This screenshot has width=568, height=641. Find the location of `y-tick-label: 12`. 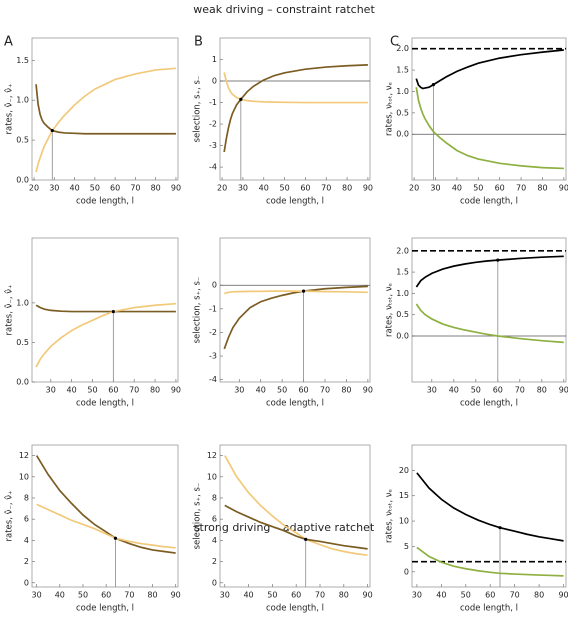

y-tick-label: 12 is located at coordinates (212, 455).